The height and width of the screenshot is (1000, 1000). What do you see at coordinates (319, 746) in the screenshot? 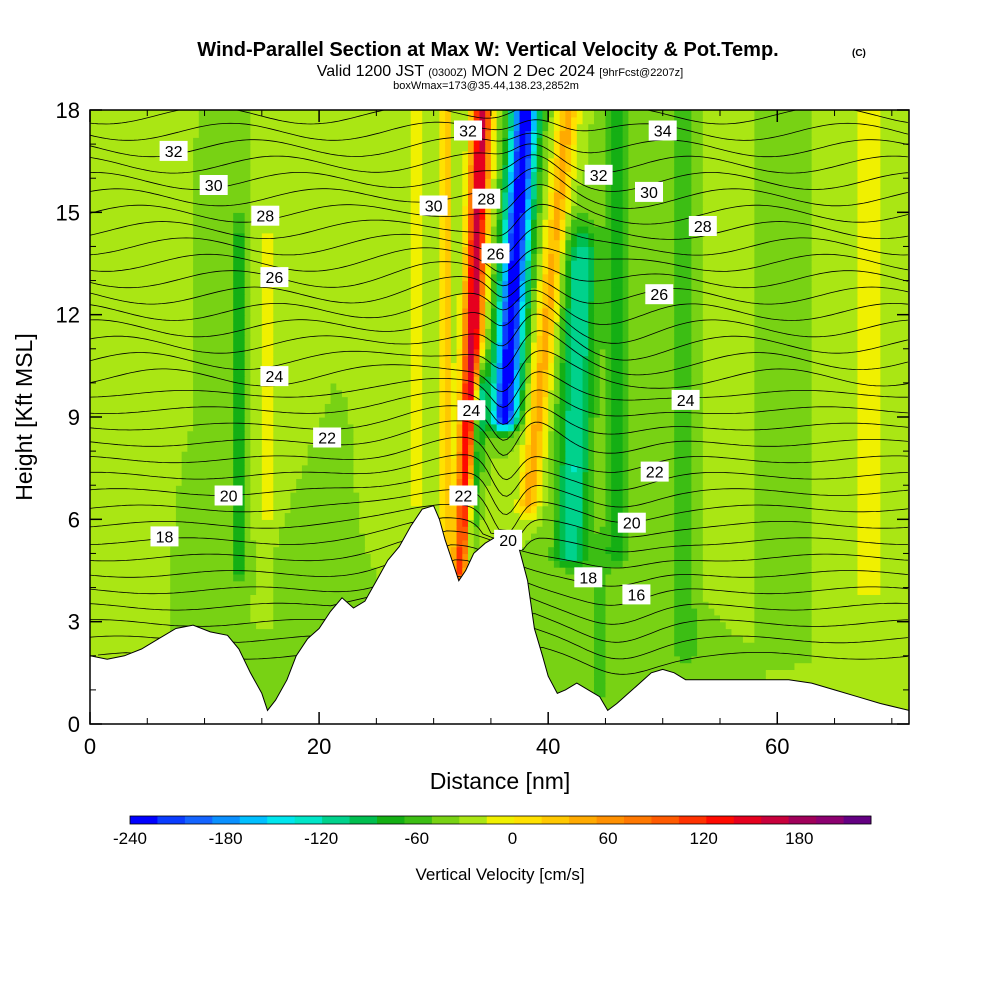
I see `x-tick-label: 20` at bounding box center [319, 746].